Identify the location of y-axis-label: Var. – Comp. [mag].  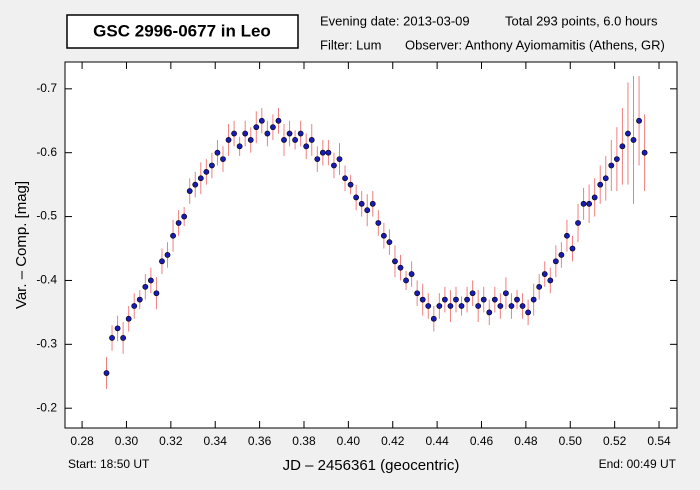
(21, 245).